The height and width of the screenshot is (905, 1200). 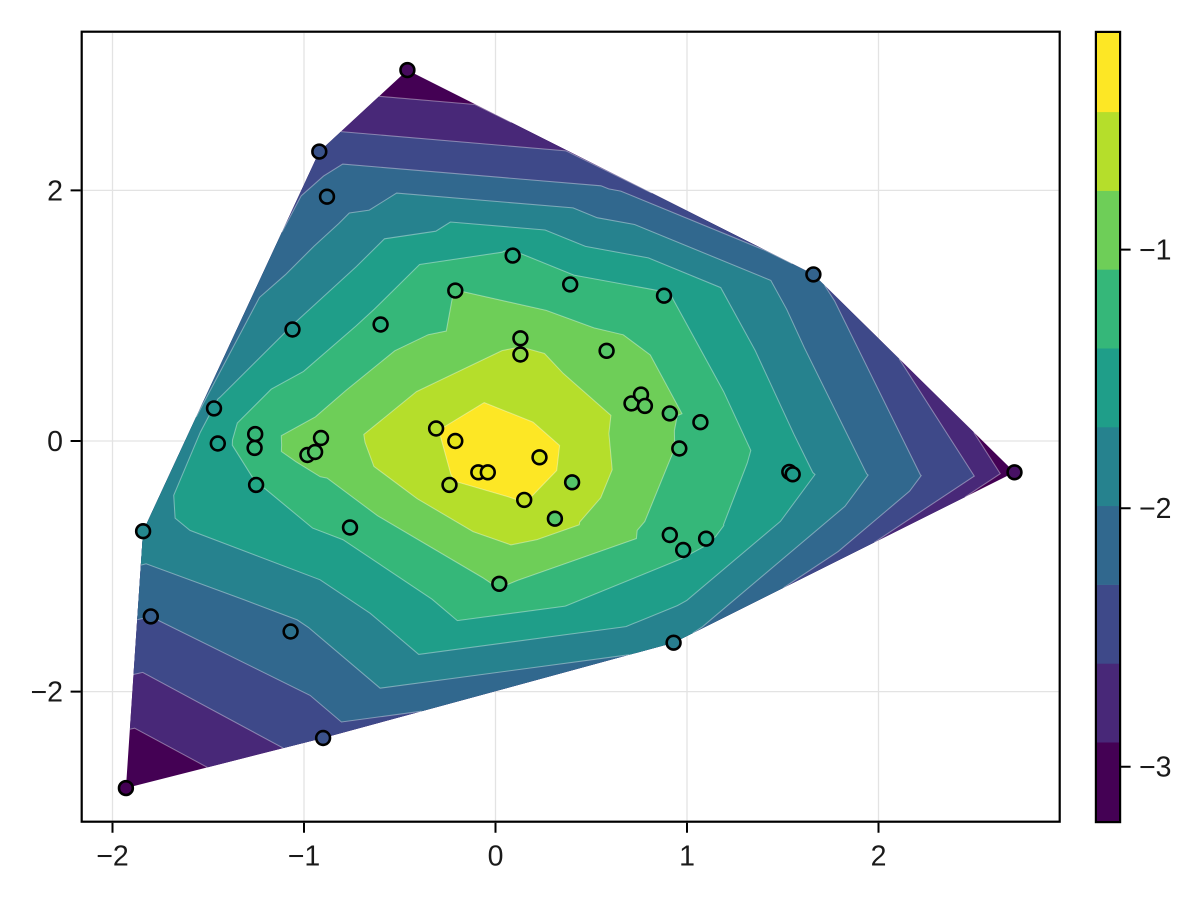 What do you see at coordinates (687, 857) in the screenshot?
I see `svg-text: 1` at bounding box center [687, 857].